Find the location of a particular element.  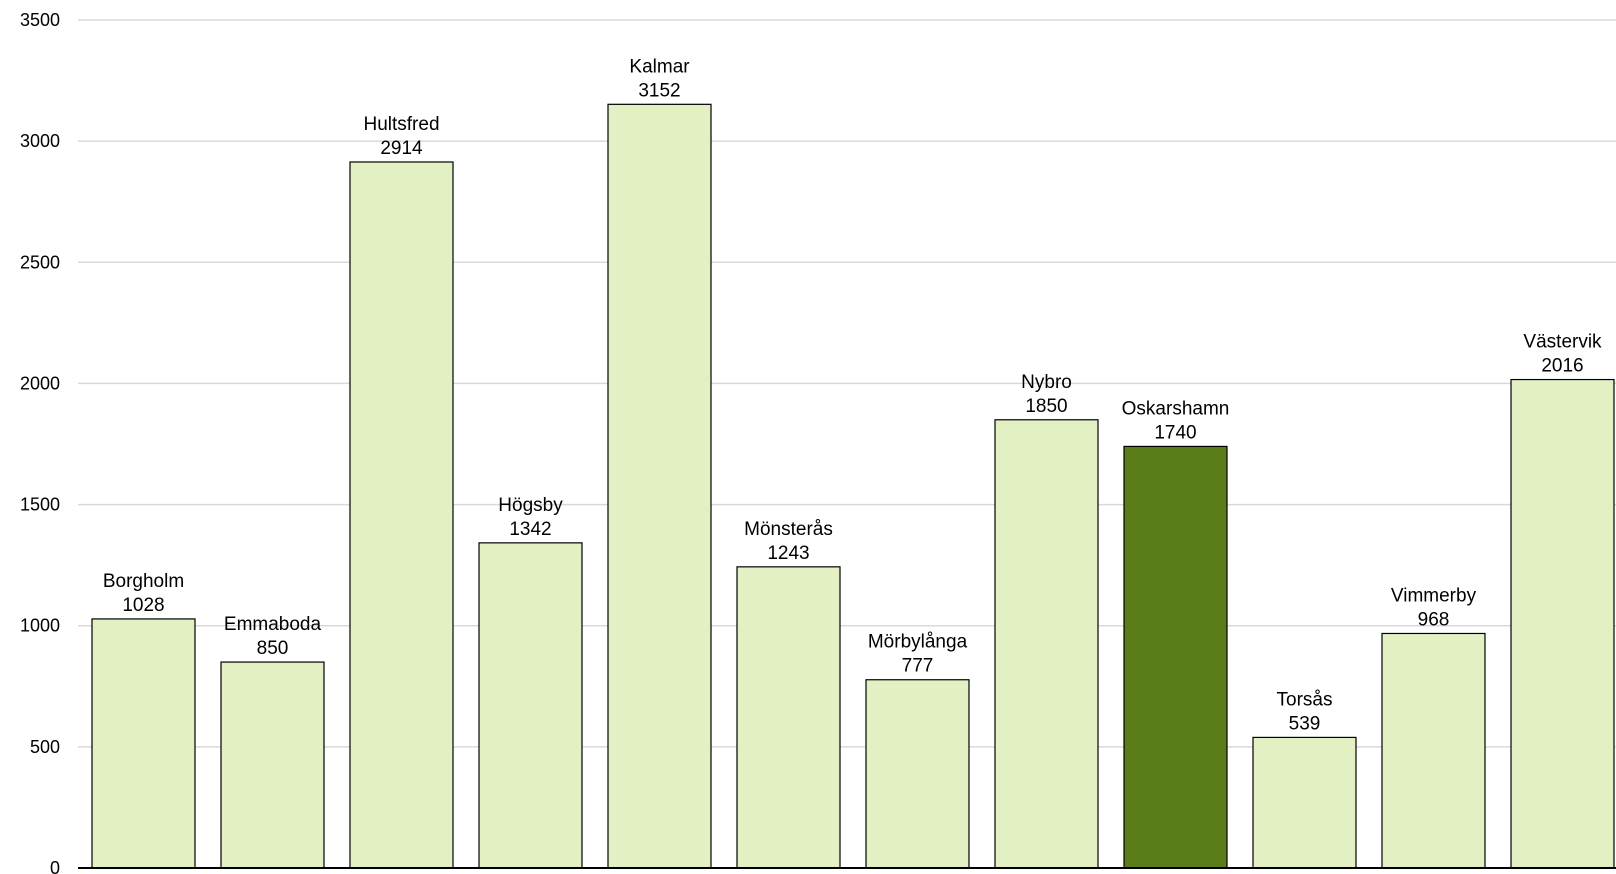

bar-value-label: 539 is located at coordinates (1305, 723).